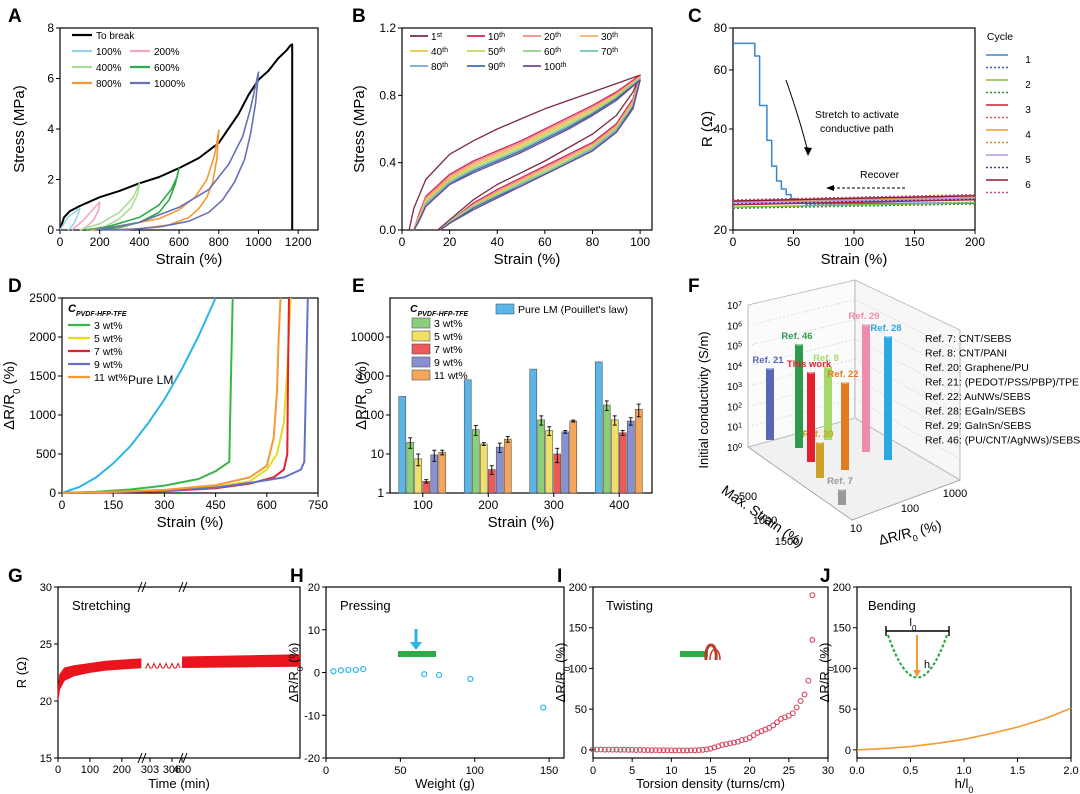 Image resolution: width=1080 pixels, height=794 pixels. Describe the element at coordinates (109, 84) in the screenshot. I see `legend-label: 800%` at that location.